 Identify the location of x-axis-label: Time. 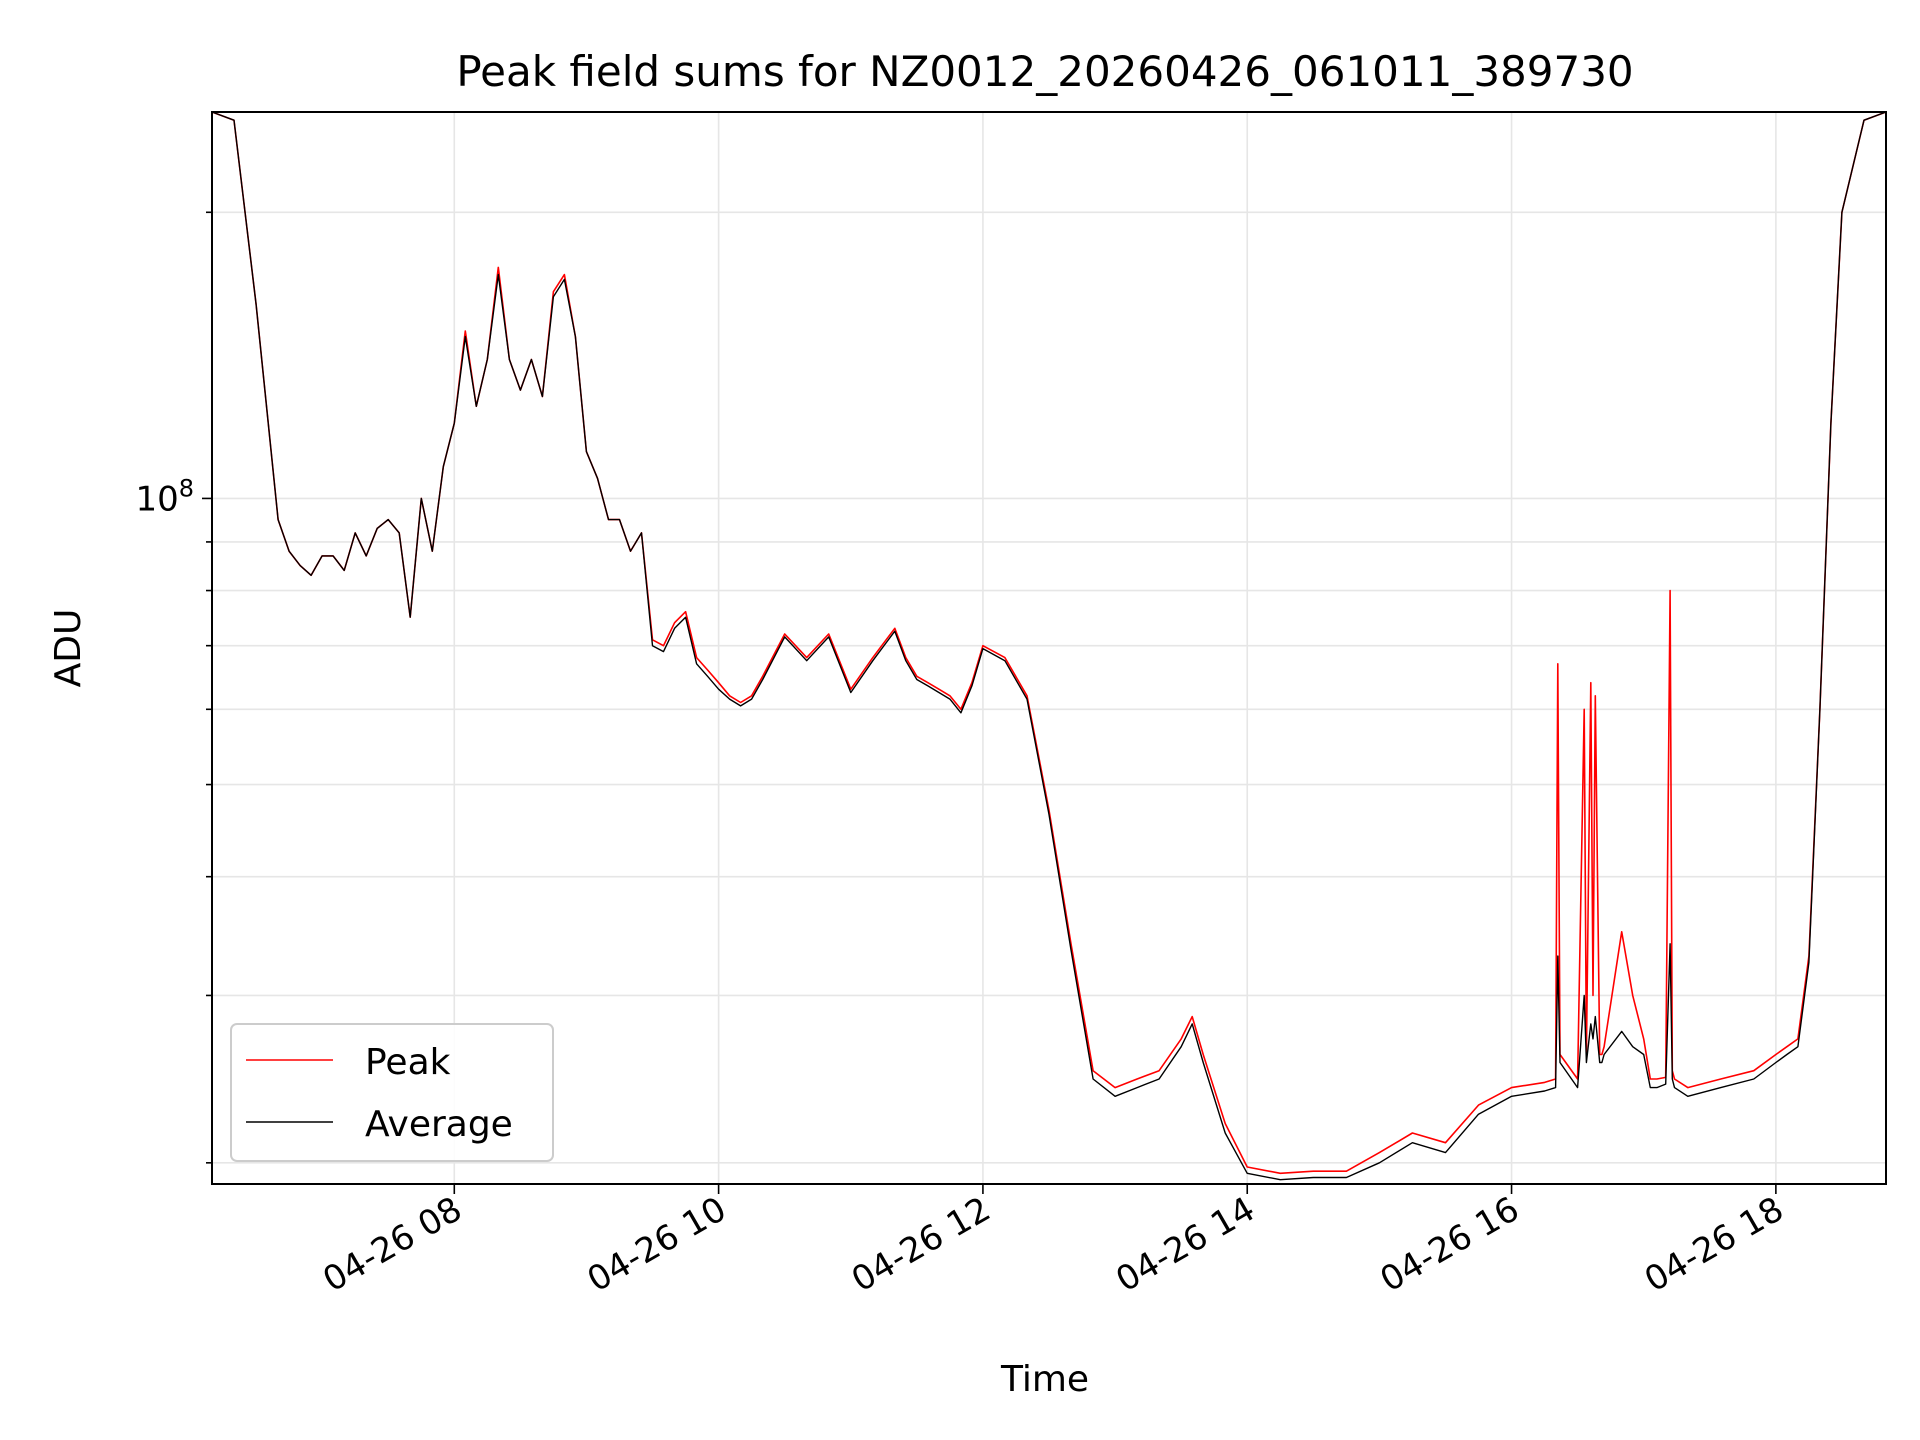
(1044, 1379).